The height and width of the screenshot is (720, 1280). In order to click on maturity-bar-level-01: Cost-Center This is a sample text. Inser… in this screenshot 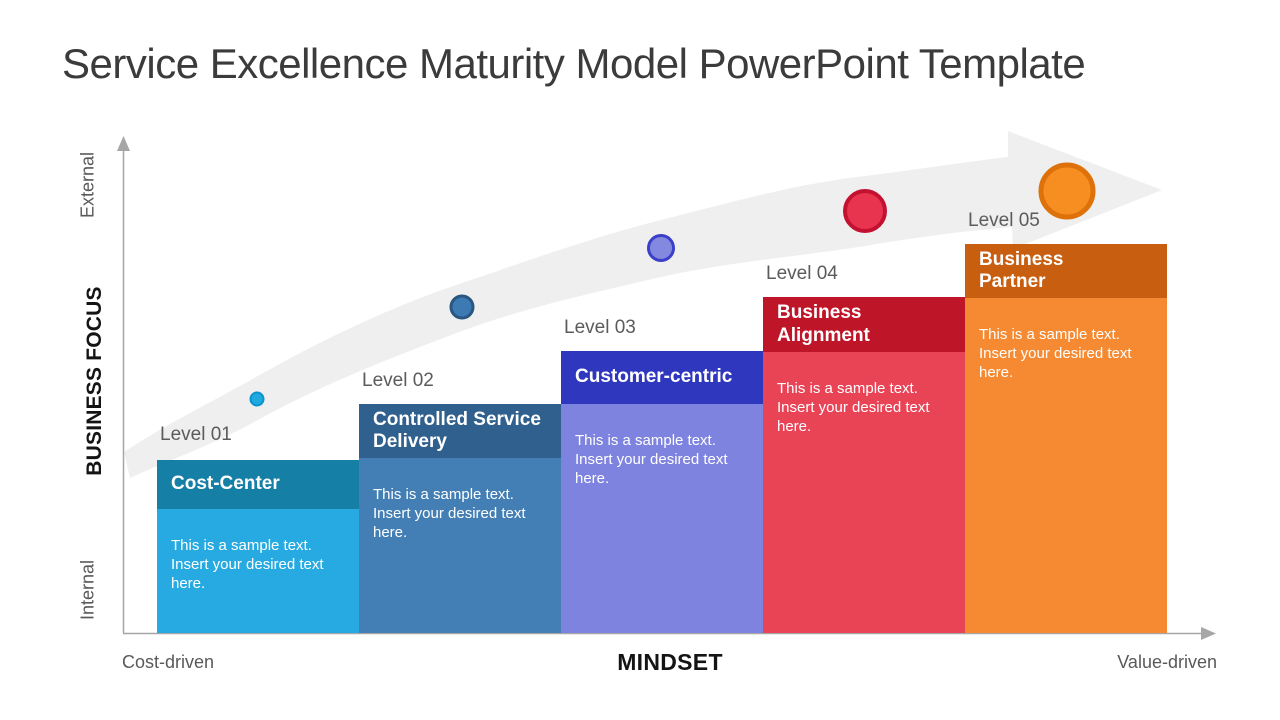, I will do `click(258, 546)`.